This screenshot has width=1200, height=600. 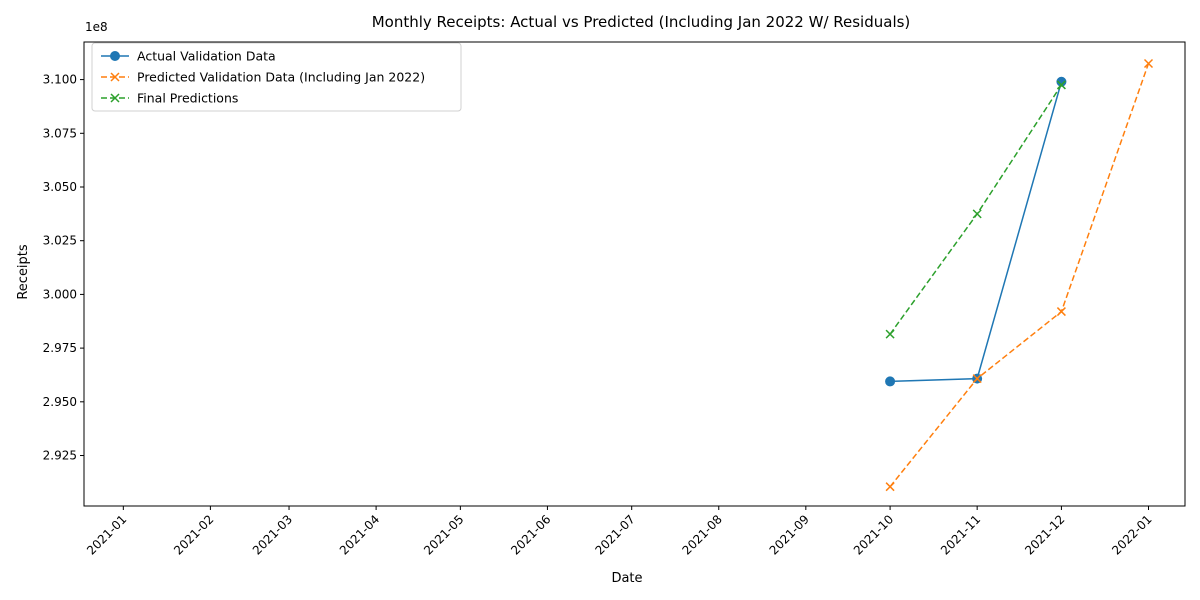 What do you see at coordinates (60, 456) in the screenshot?
I see `y-tick-label: 2.925` at bounding box center [60, 456].